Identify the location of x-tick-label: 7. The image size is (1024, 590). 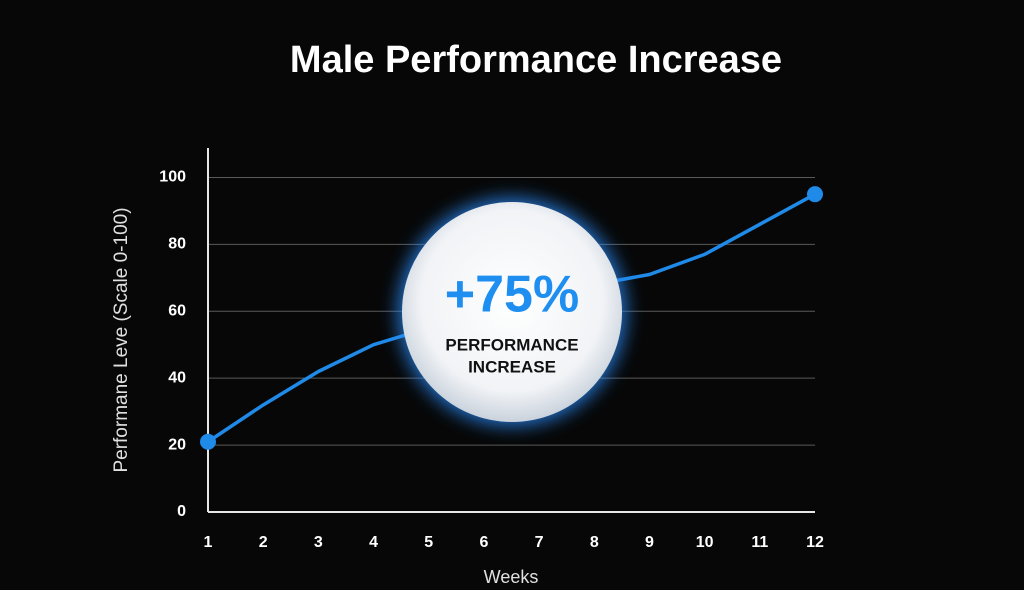
(539, 542).